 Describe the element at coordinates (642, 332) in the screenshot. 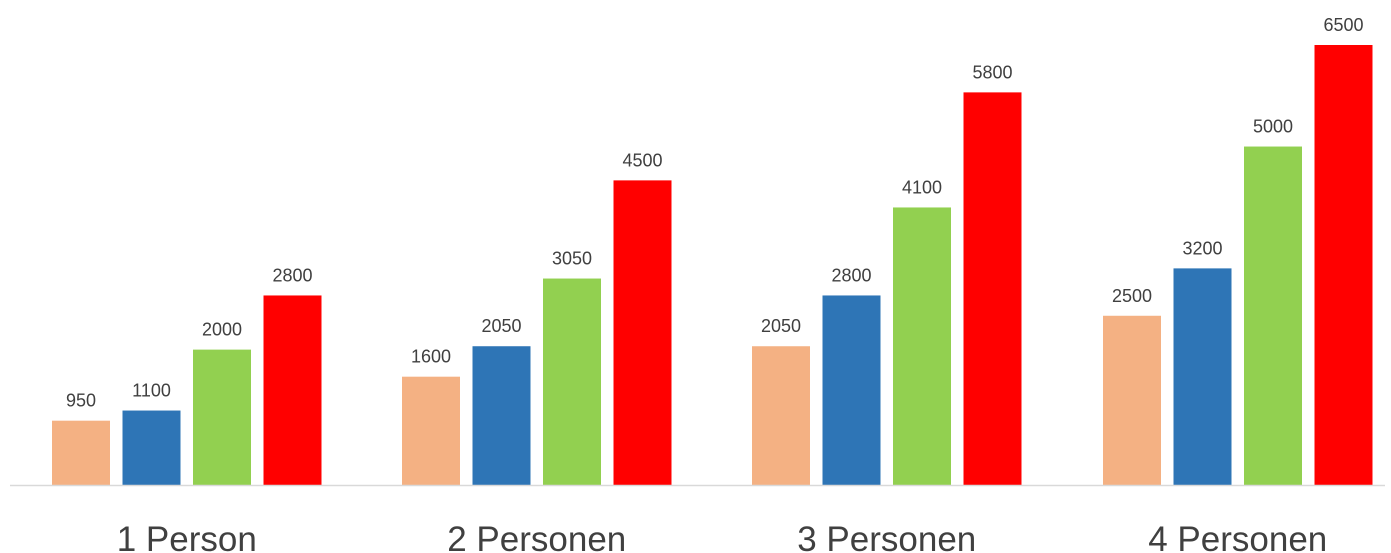

I see `bar-series4-2-personen` at that location.